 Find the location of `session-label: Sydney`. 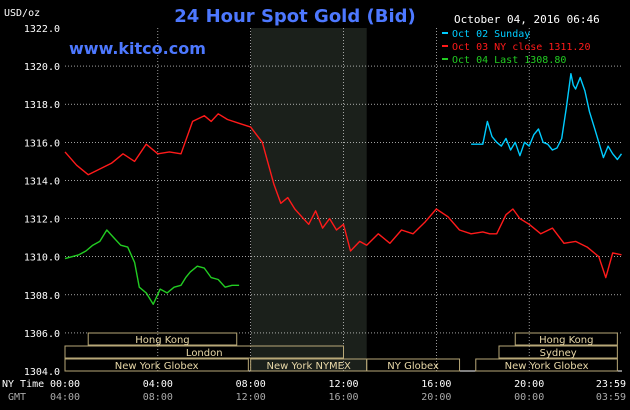

session-label: Sydney is located at coordinates (558, 353).